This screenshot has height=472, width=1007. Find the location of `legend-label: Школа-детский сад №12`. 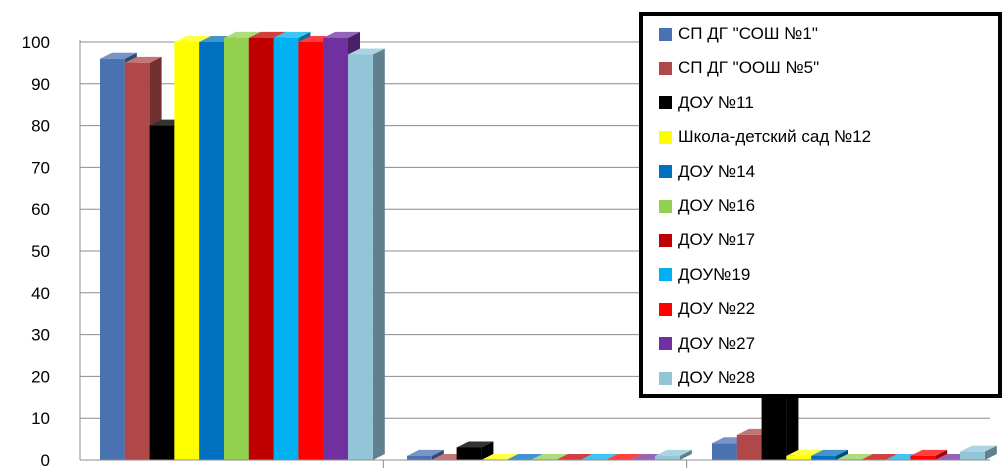

legend-label: Школа-детский сад №12 is located at coordinates (775, 137).